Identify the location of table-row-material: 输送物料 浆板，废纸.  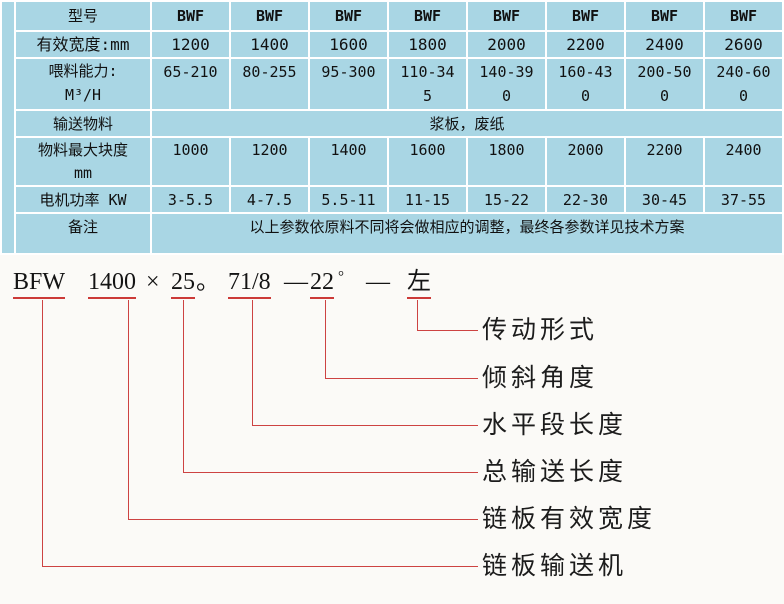
(392, 123).